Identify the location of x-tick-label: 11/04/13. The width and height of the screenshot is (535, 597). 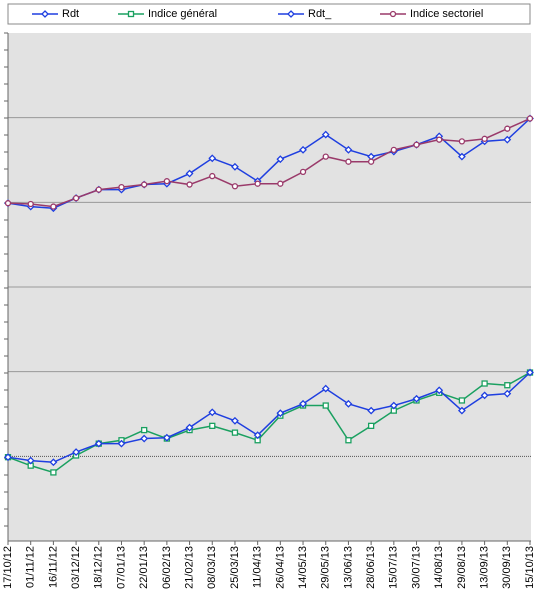
(258, 567).